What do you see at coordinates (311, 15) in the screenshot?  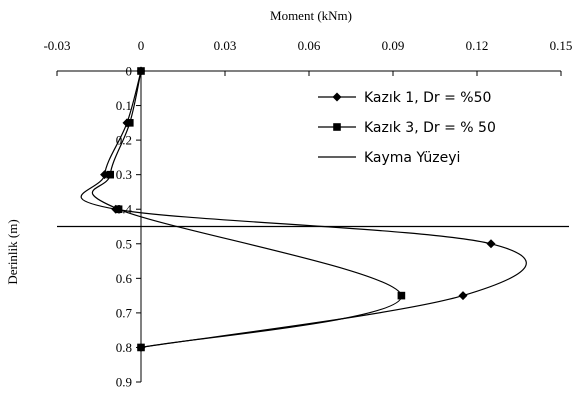 I see `x-axis-title: Moment (kNm)` at bounding box center [311, 15].